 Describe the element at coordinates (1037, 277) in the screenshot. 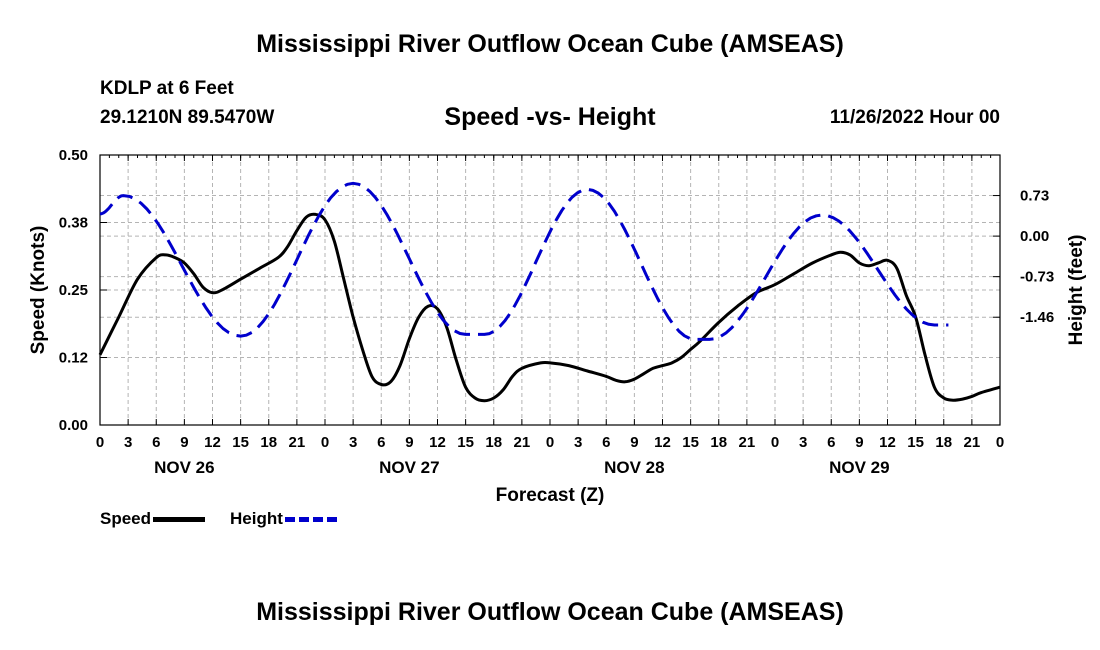

I see `y2-tick-label: -0.73` at that location.